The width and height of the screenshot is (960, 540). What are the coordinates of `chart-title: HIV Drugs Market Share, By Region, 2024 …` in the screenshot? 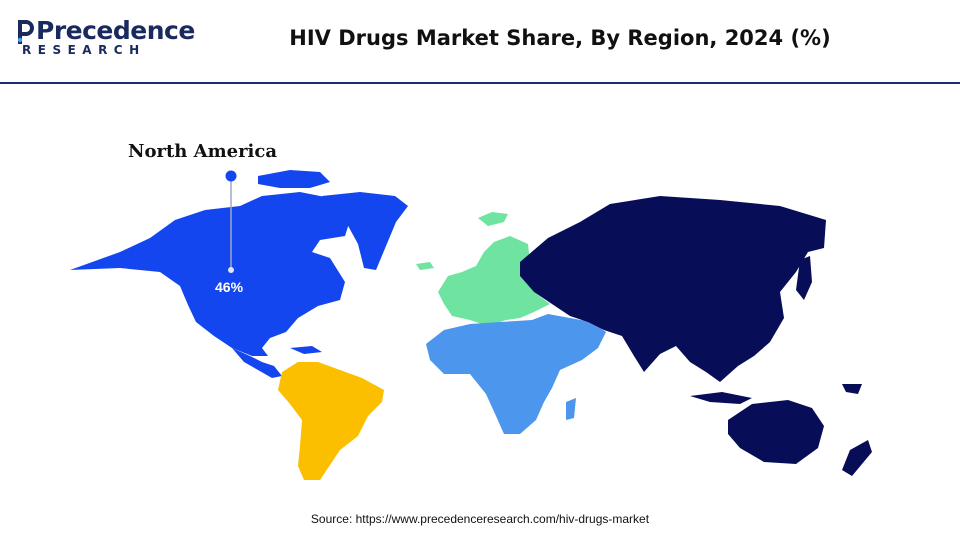 It's located at (560, 38).